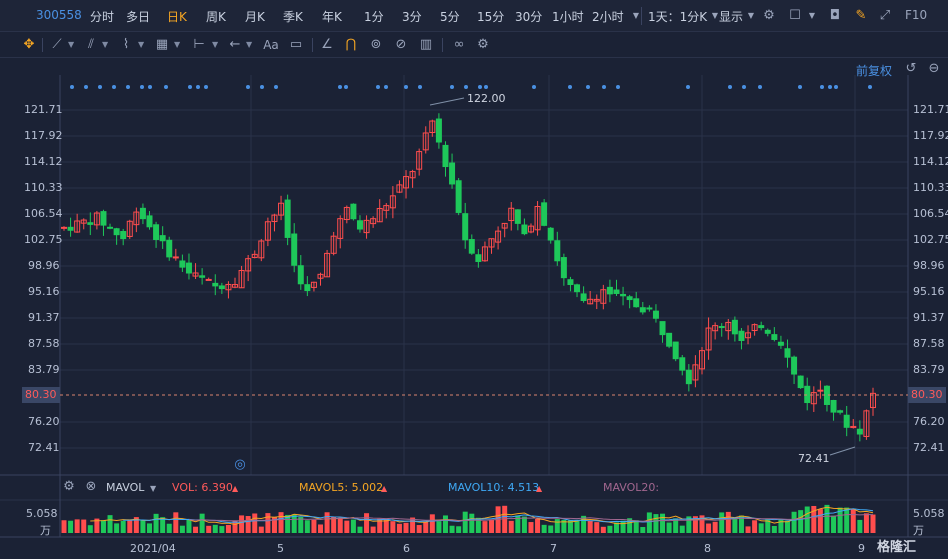 The width and height of the screenshot is (948, 559). Describe the element at coordinates (102, 17) in the screenshot. I see `period-tab-intraday: 分时` at that location.